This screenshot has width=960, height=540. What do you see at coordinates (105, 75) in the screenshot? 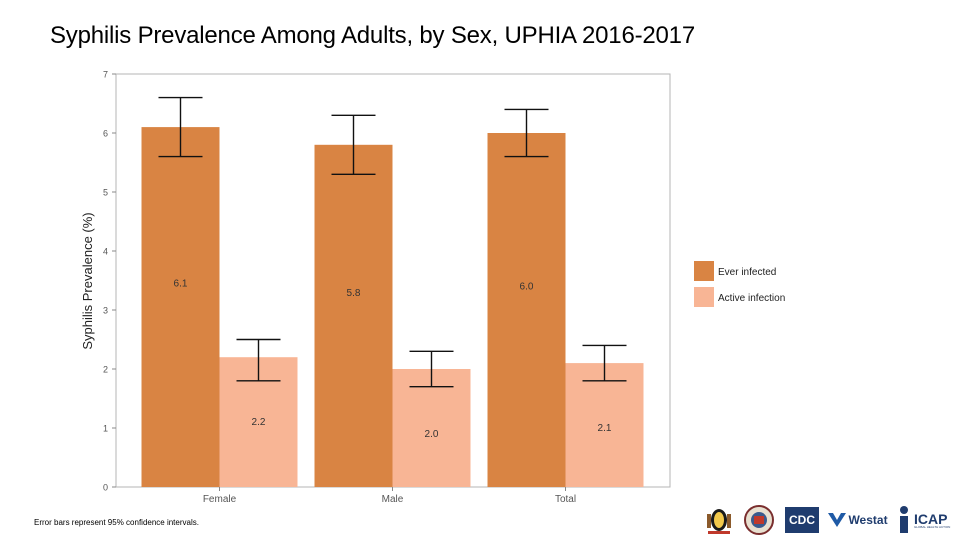
I see `y-tick-label: 7` at bounding box center [105, 75].